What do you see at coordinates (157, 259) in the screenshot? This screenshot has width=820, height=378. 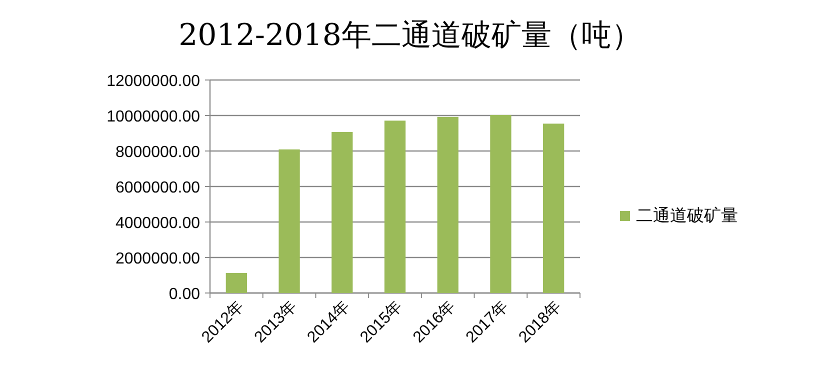 I see `y-tick-label: 2000000.00` at bounding box center [157, 259].